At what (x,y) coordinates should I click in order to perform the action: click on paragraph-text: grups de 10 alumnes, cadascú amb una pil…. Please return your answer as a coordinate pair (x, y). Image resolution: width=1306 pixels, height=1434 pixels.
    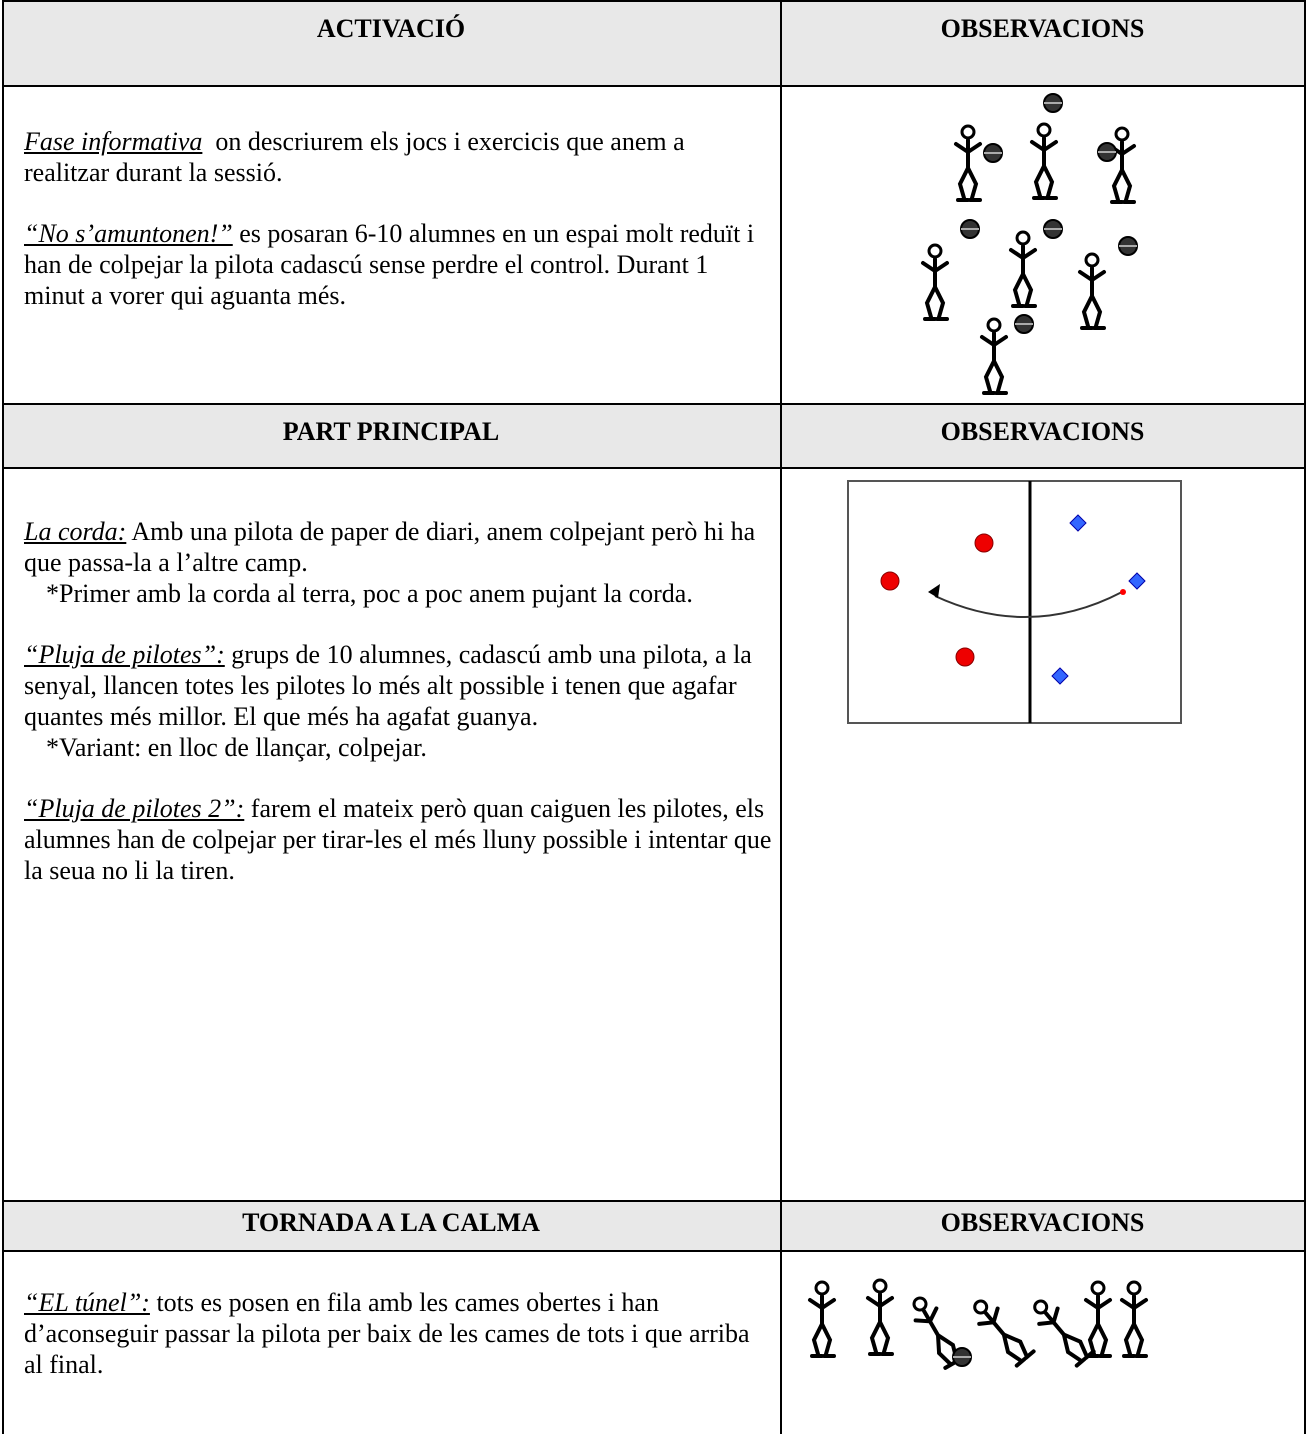
    Looking at the image, I should click on (391, 685).